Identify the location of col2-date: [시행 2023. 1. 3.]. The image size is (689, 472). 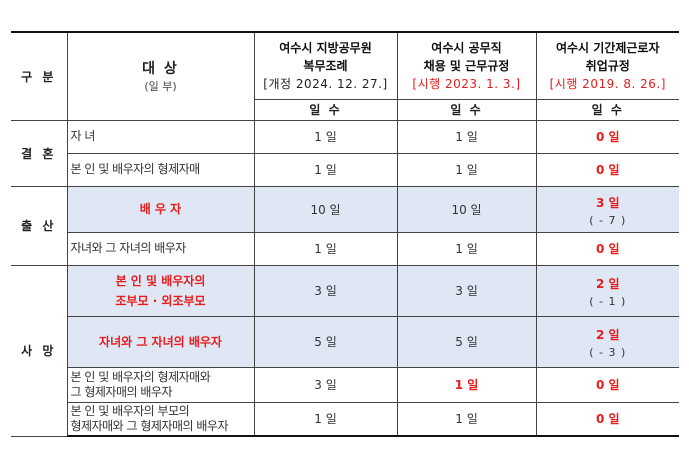
(466, 83).